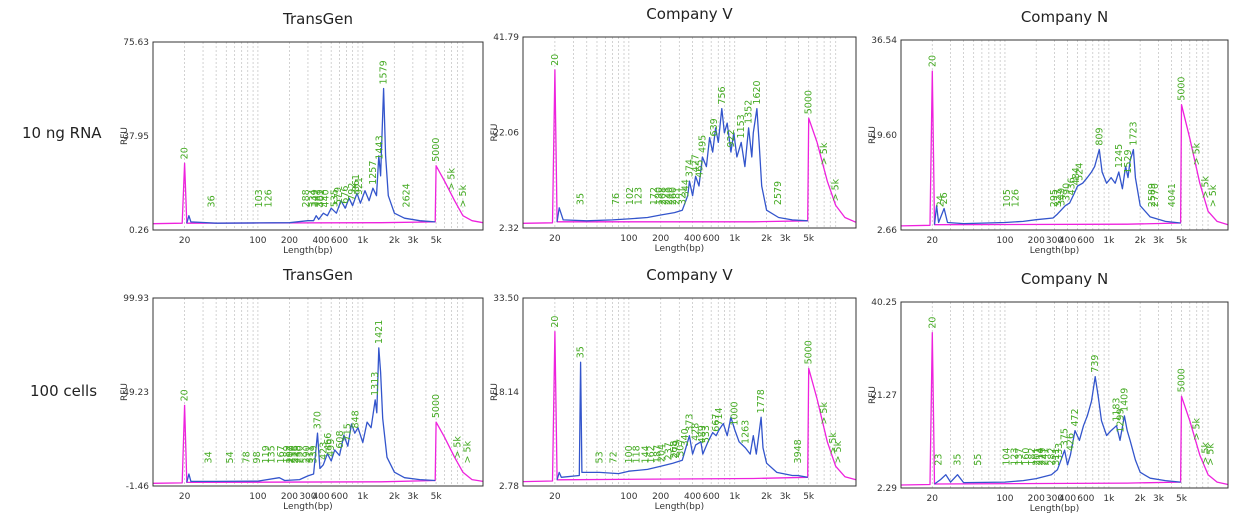  What do you see at coordinates (1039, 457) in the screenshot?
I see `peak-label: 214` at bounding box center [1039, 457].